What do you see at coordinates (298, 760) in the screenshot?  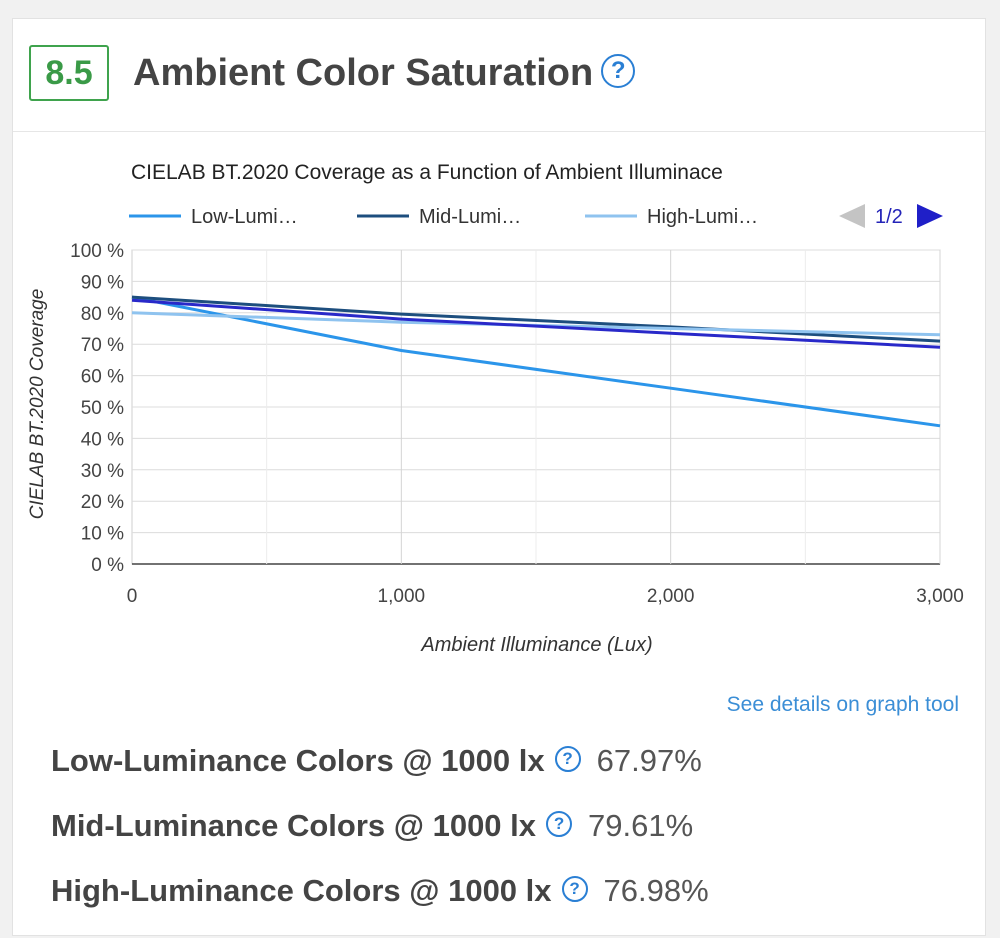 I see `stat-label: Low-Luminance Colors @ 1000 lx` at bounding box center [298, 760].